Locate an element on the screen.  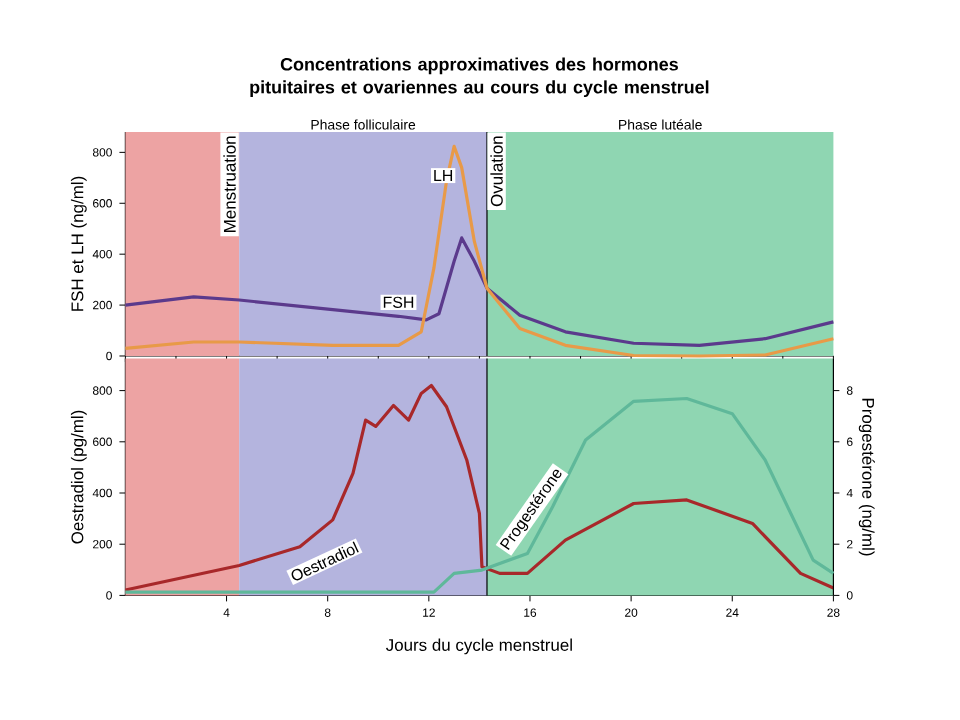
y-axis-title: Oestradiol (pg/ml) is located at coordinates (78, 477).